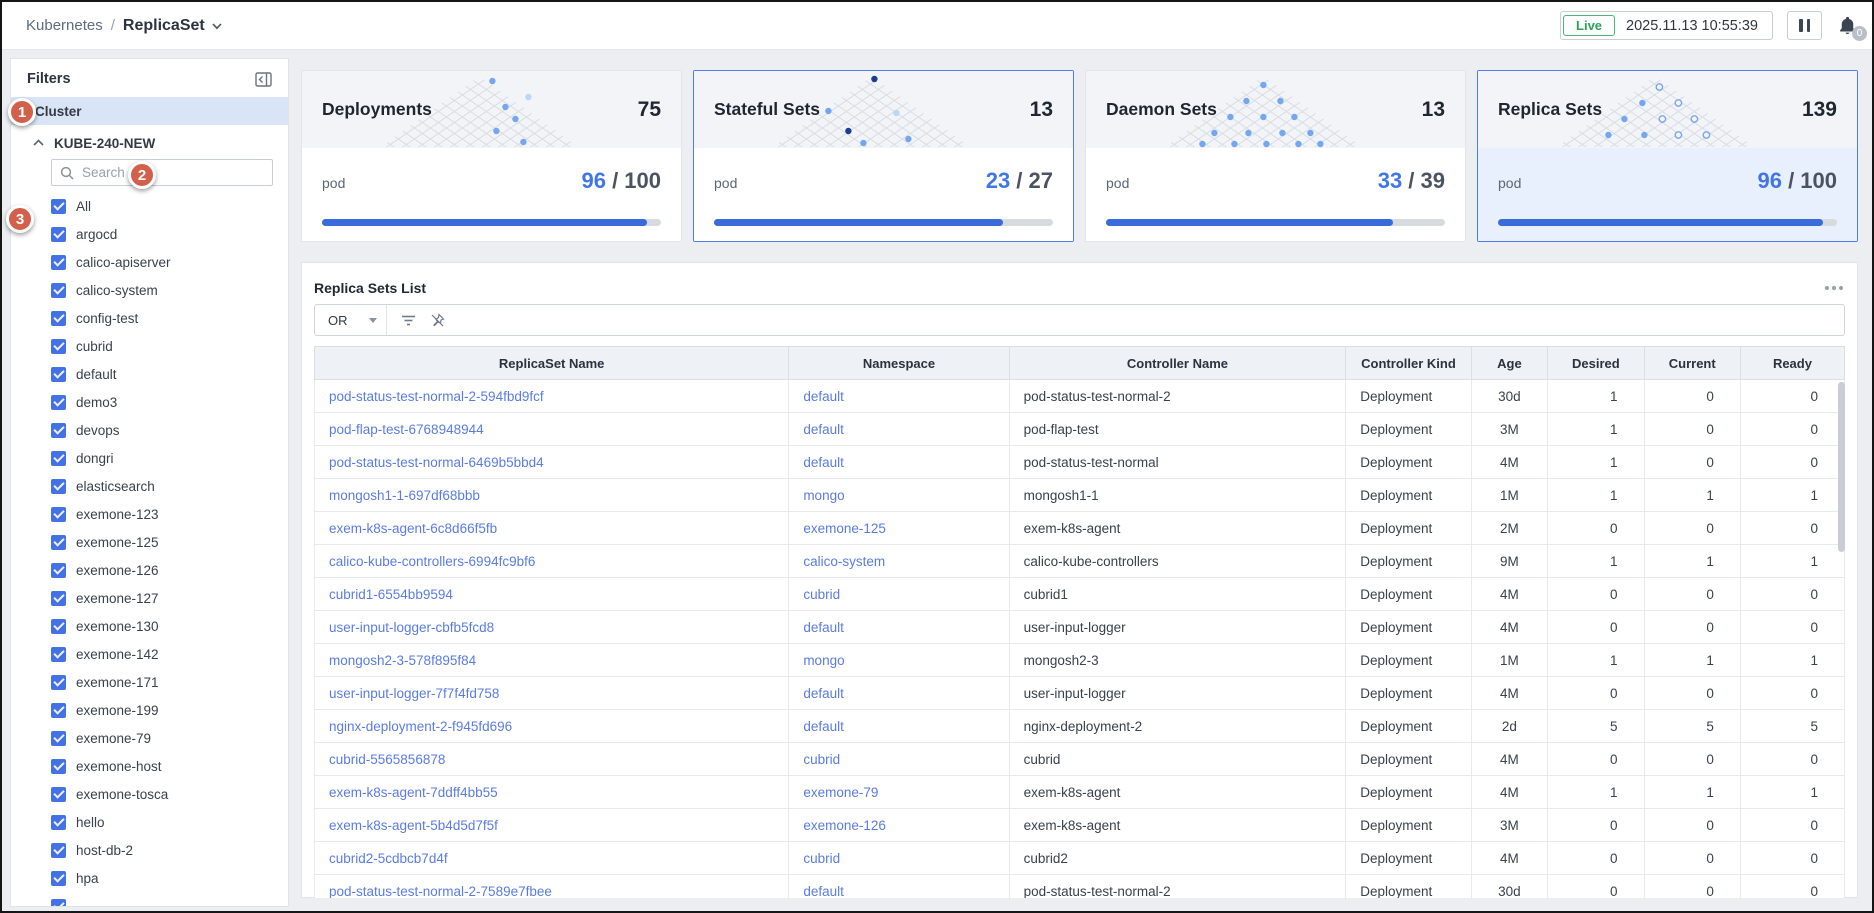 The width and height of the screenshot is (1874, 913). Describe the element at coordinates (149, 850) in the screenshot. I see `namespace-filter-item: host-db-2` at that location.